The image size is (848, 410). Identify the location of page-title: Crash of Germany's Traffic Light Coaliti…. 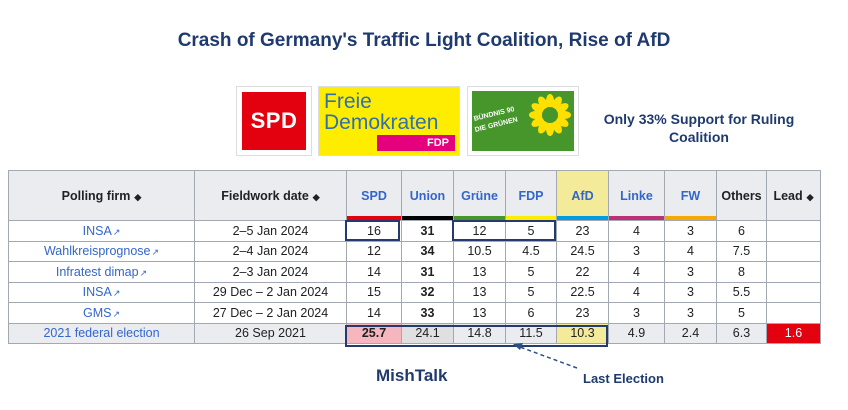
(424, 40).